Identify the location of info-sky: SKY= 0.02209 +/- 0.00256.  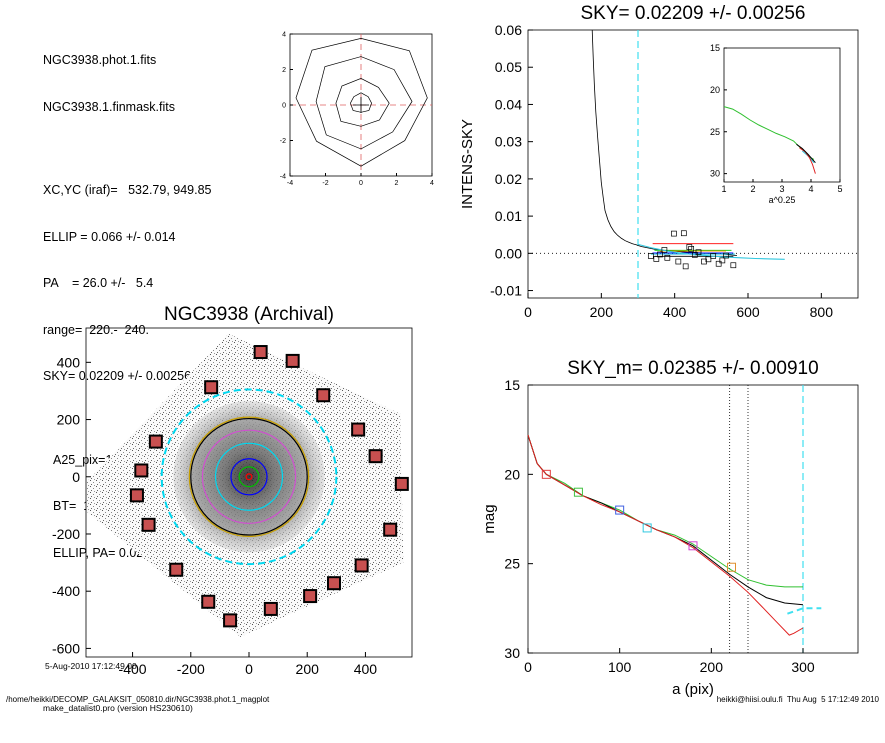
(117, 376).